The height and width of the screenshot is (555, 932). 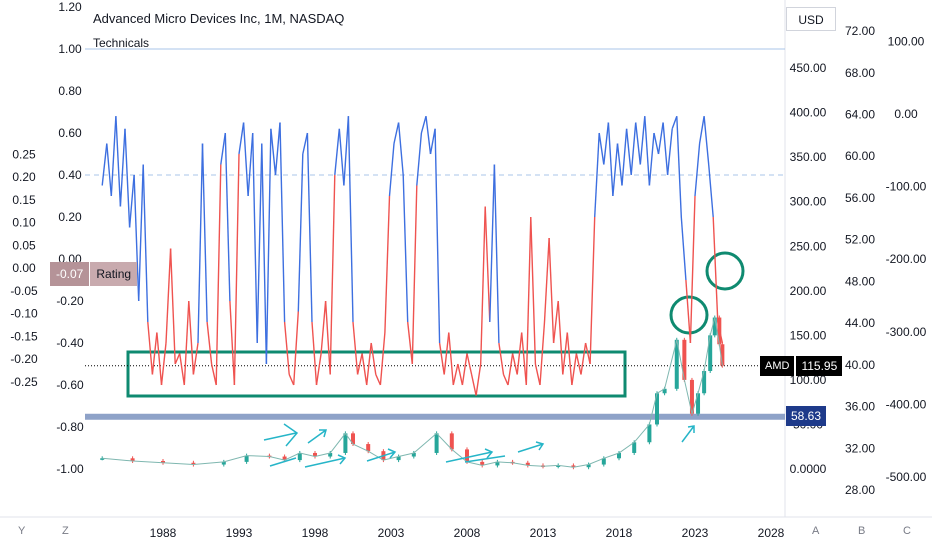 I want to click on far-left-tick-label: -0.25, so click(x=24, y=382).